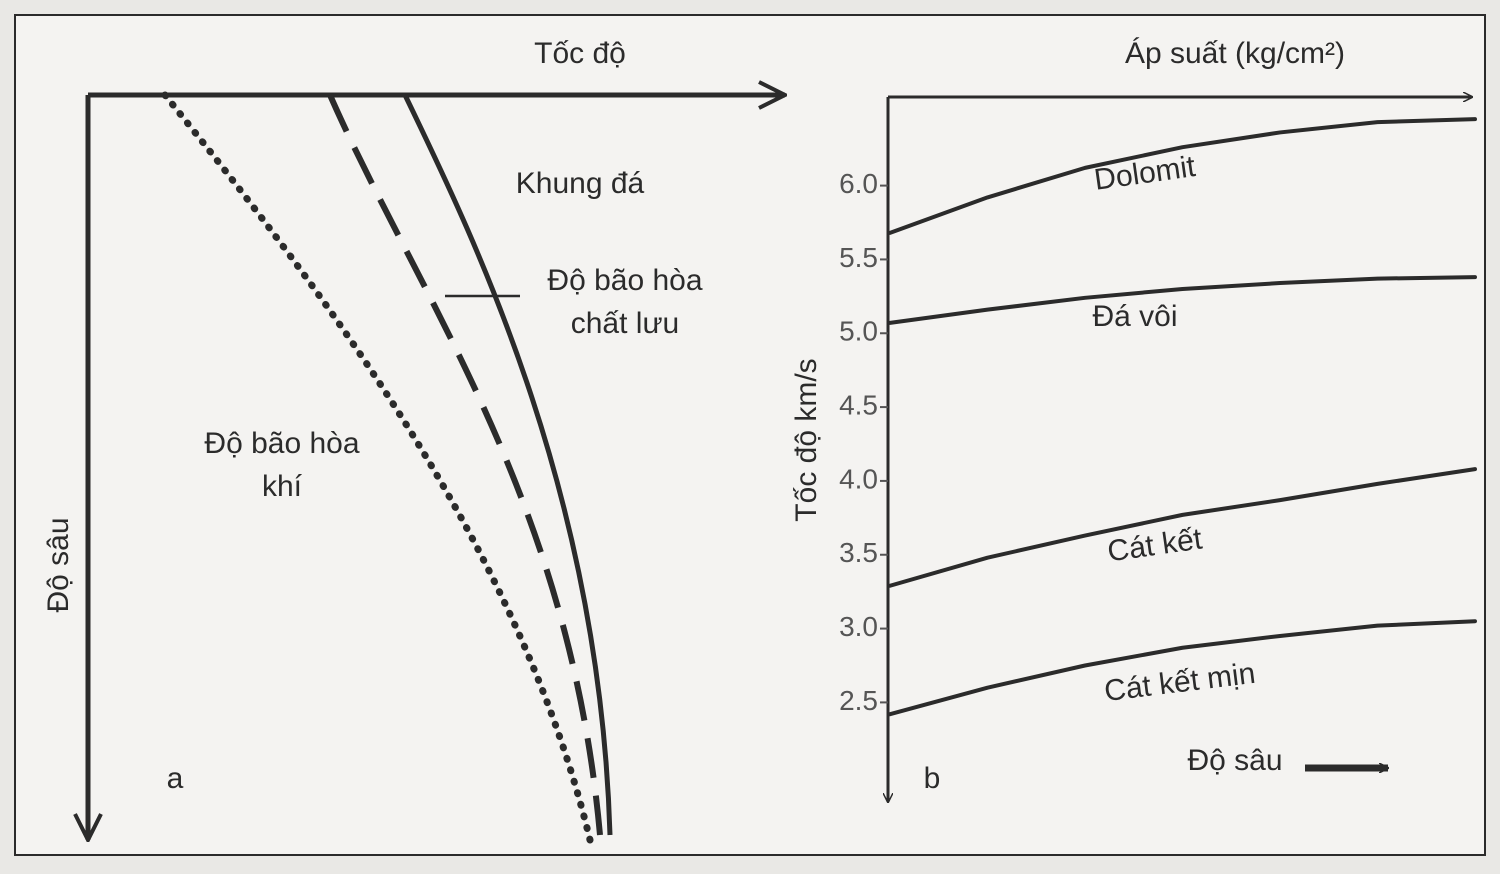  What do you see at coordinates (858, 257) in the screenshot?
I see `y-tick-label: 5.5` at bounding box center [858, 257].